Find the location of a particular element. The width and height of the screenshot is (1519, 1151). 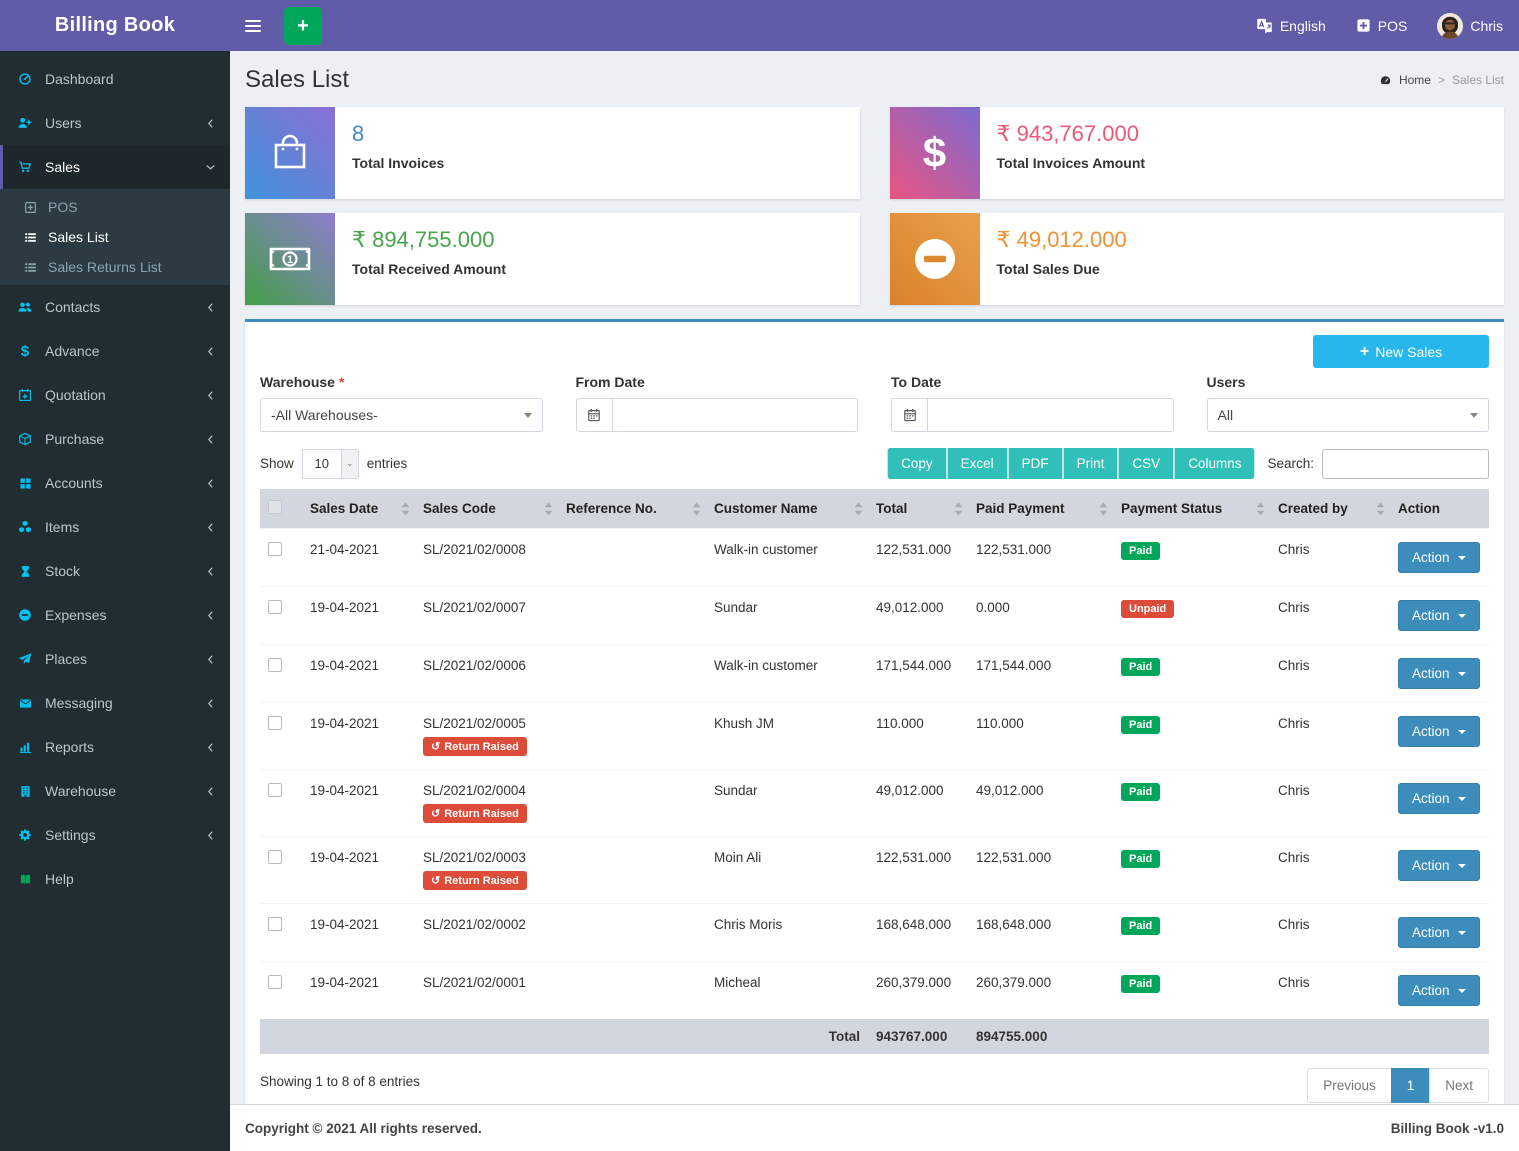

column-header-sales-code: Sales Code is located at coordinates (486, 509).